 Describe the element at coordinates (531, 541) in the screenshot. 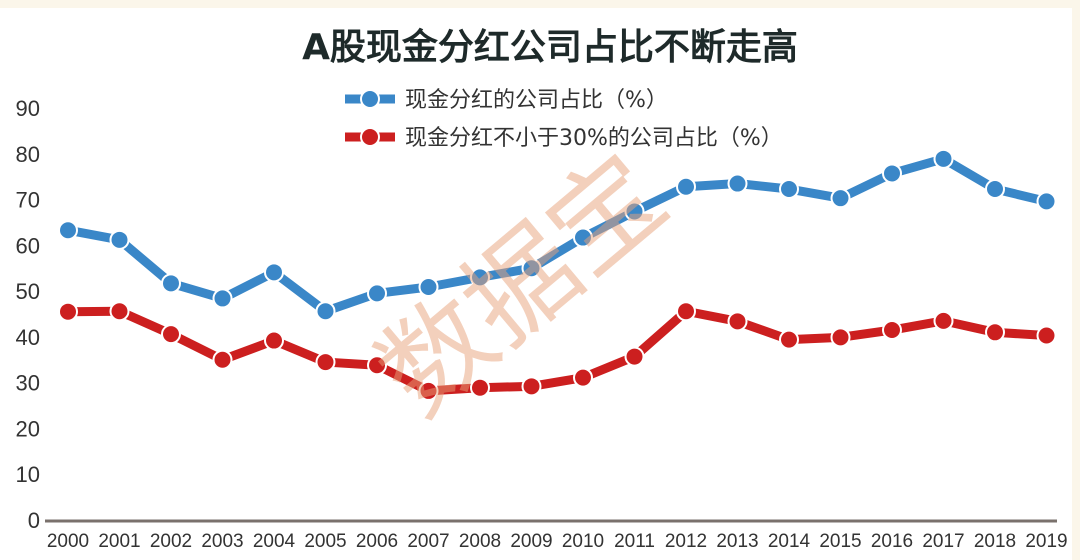

I see `x-tick-label: 2009` at that location.